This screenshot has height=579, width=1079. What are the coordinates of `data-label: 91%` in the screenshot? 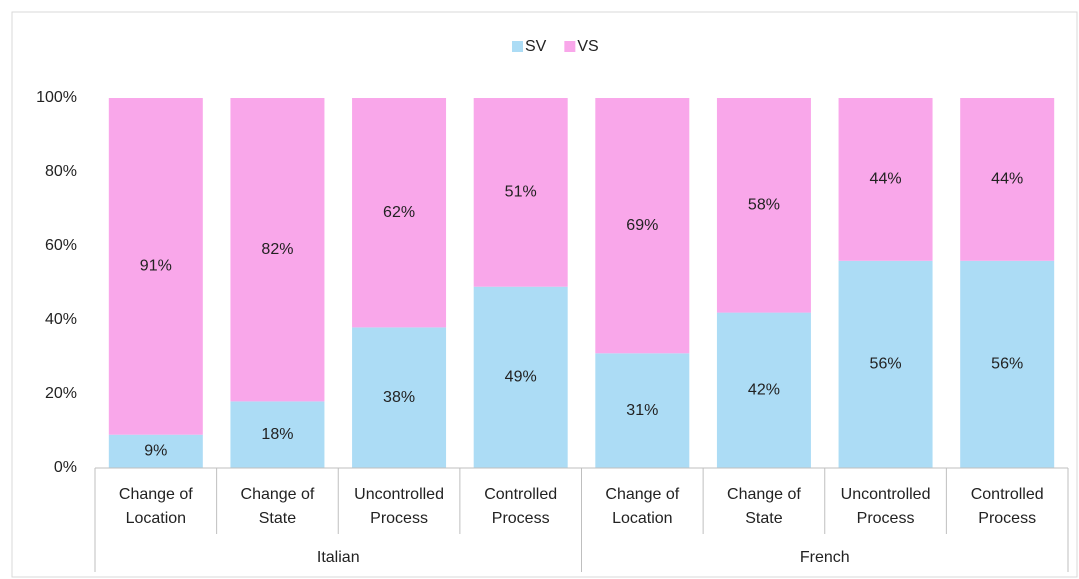 It's located at (156, 266).